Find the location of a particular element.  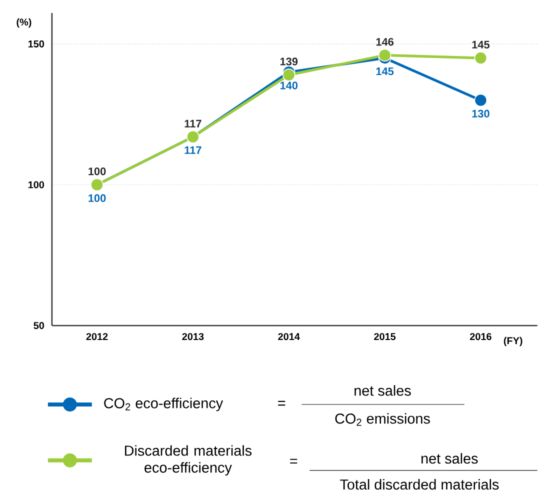

x-tick-label: 2014 is located at coordinates (289, 336).